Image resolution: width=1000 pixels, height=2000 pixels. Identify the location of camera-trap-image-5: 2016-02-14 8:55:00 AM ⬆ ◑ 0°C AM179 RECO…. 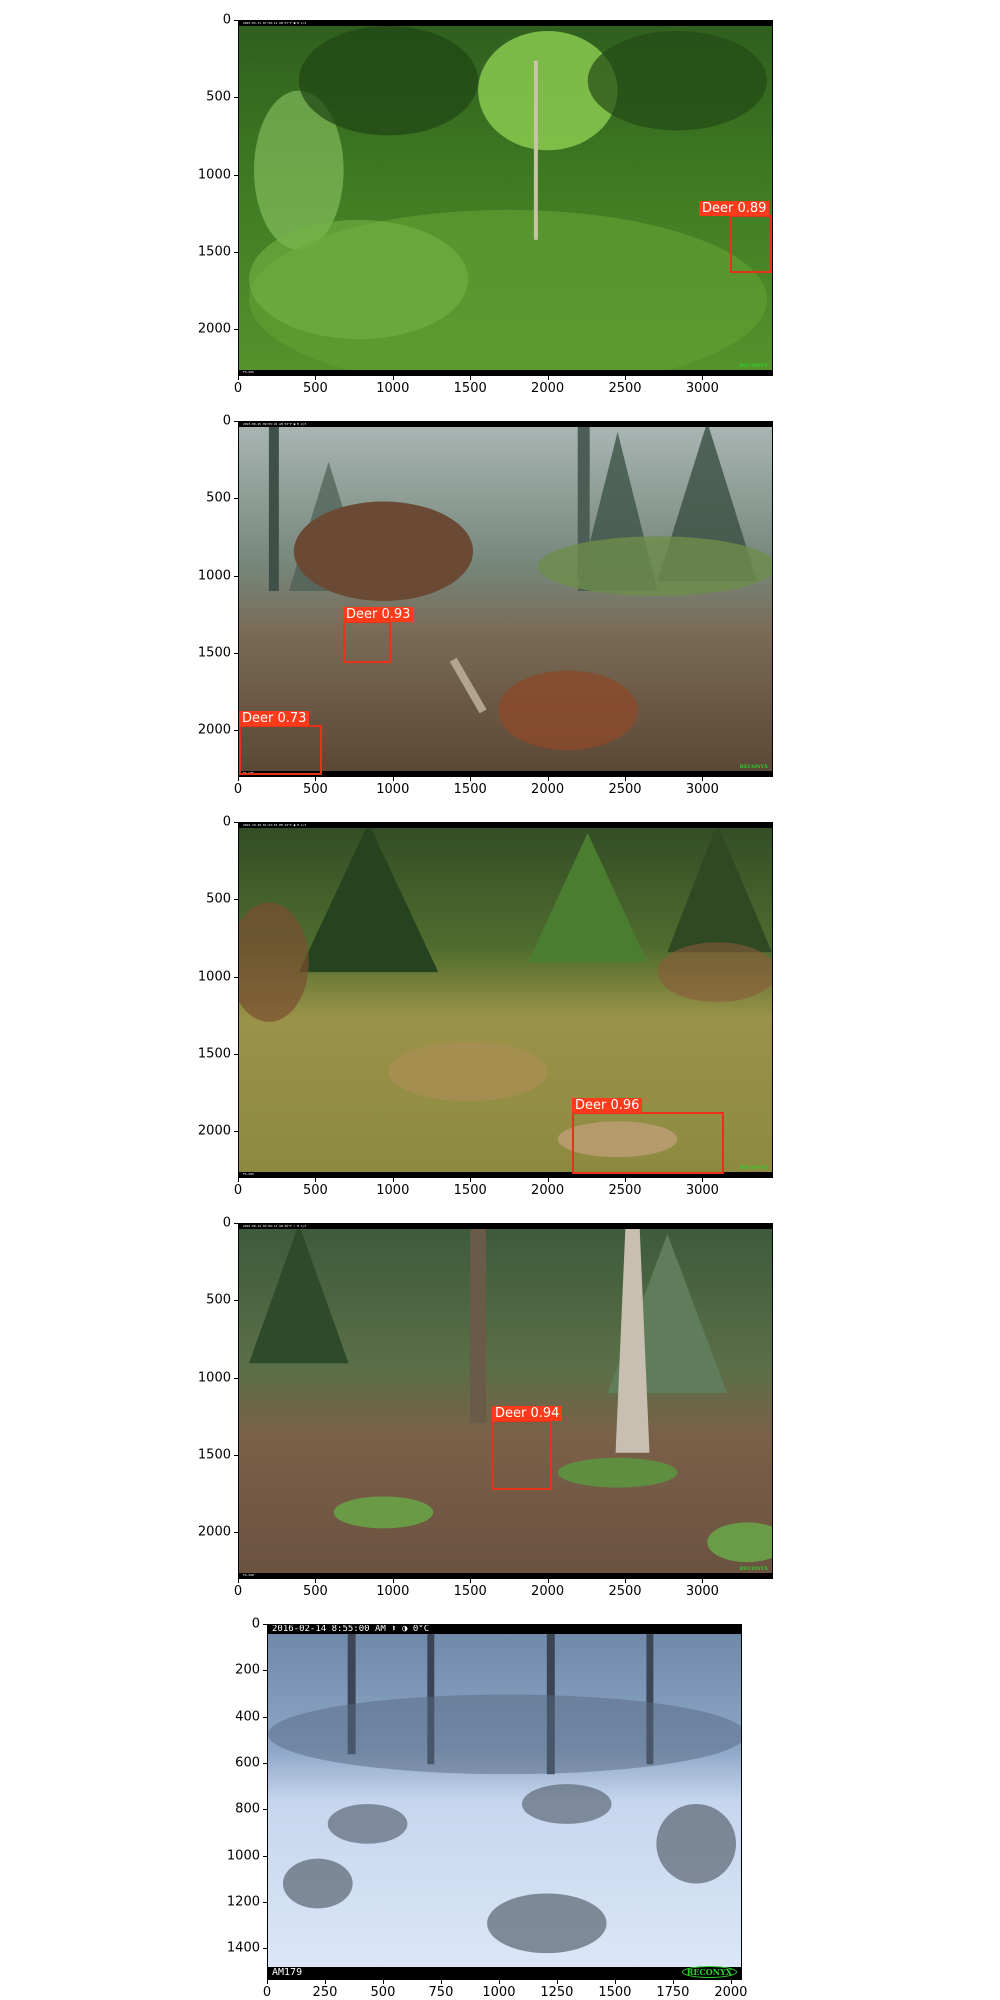
(504, 1802).